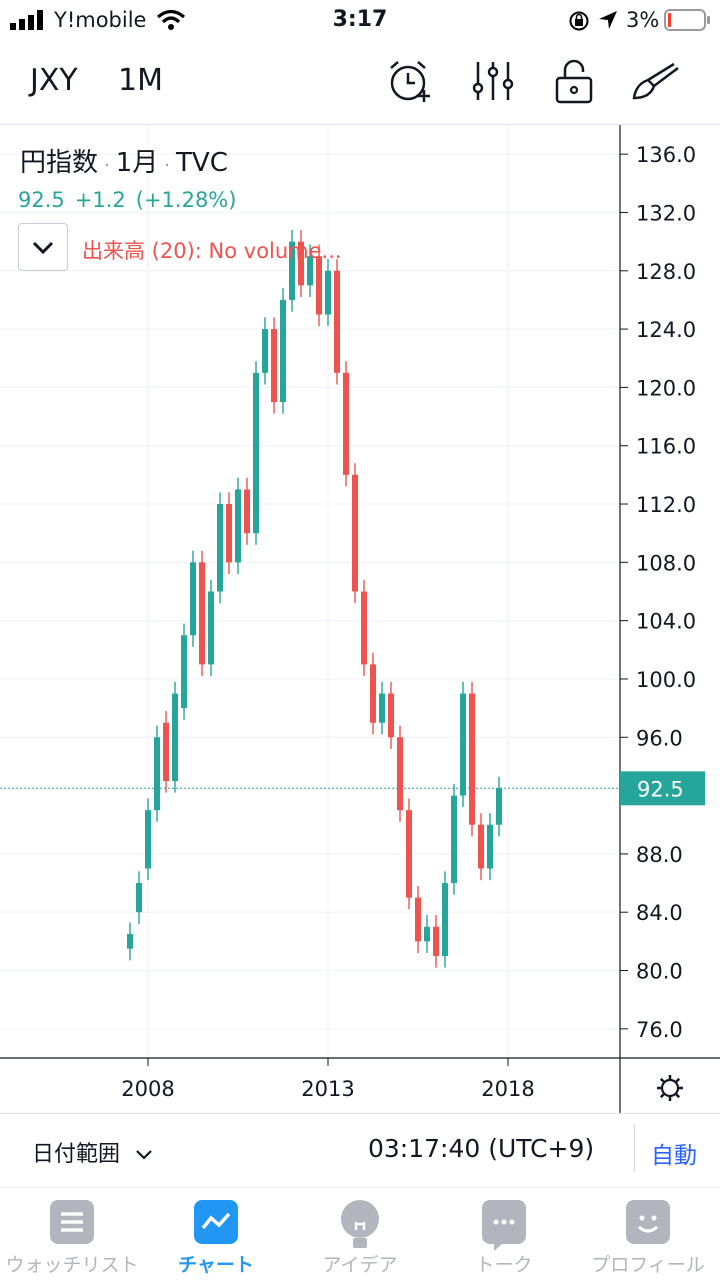 The height and width of the screenshot is (1281, 720). What do you see at coordinates (216, 1265) in the screenshot?
I see `tab-label: チャート` at bounding box center [216, 1265].